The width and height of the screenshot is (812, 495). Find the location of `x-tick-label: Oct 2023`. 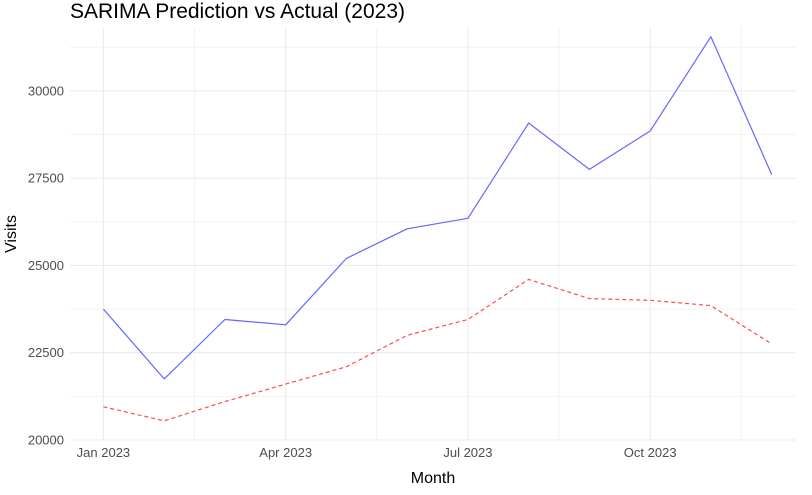

x-tick-label: Oct 2023 is located at coordinates (650, 452).